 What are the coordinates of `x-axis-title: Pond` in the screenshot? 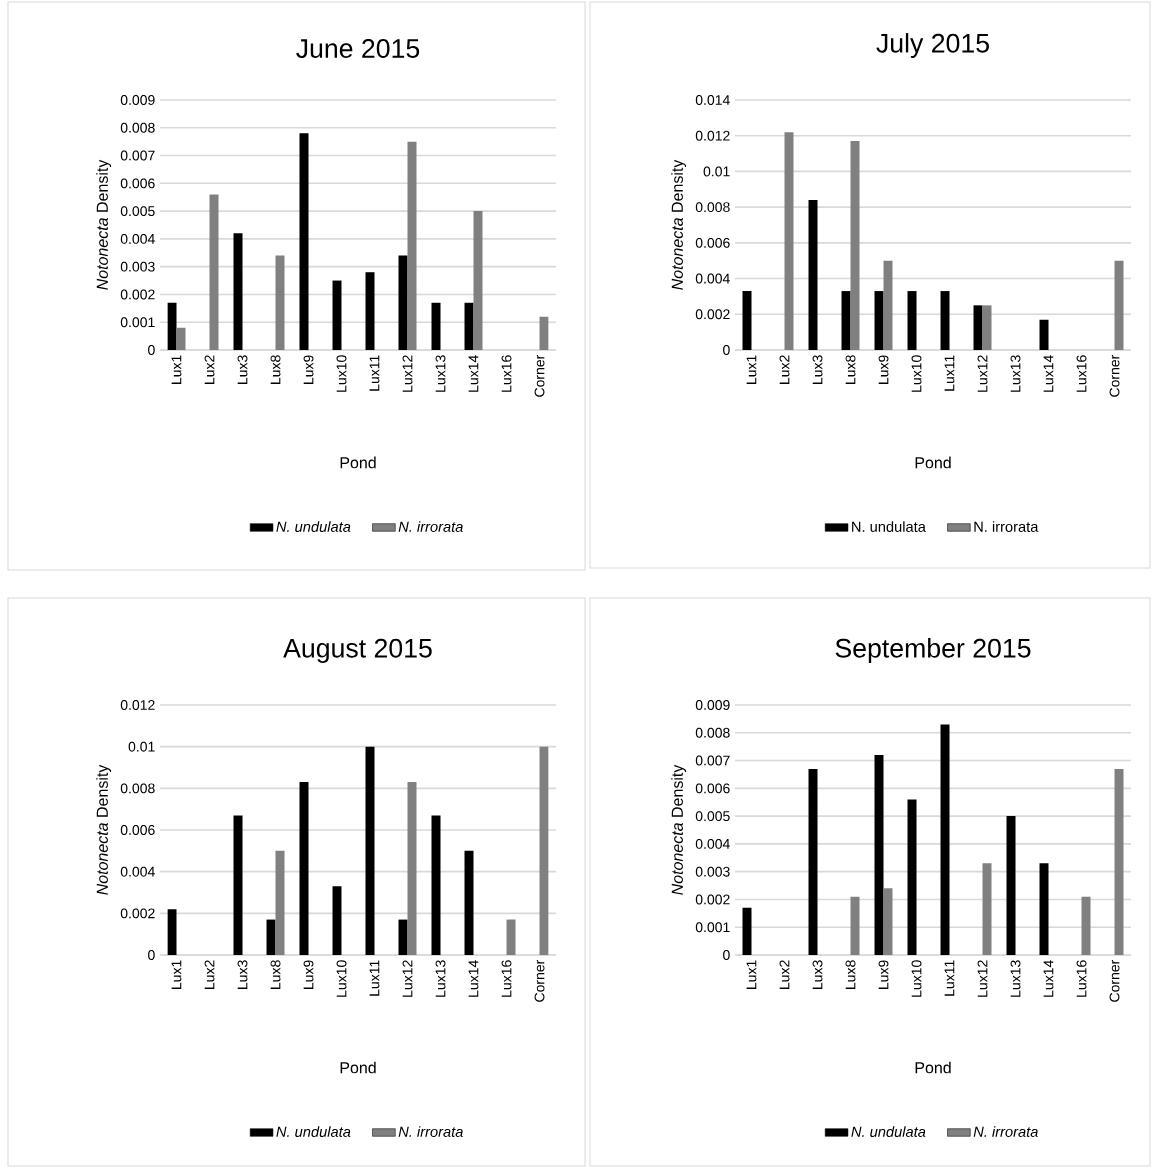 It's located at (933, 462).